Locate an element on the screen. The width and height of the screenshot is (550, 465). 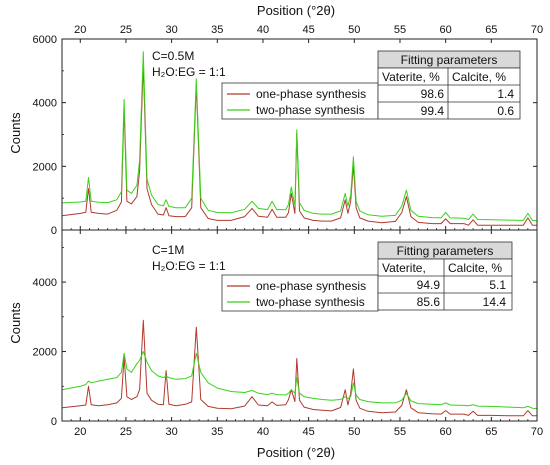
bottom-y-tick-label: 4000 is located at coordinates (45, 283).